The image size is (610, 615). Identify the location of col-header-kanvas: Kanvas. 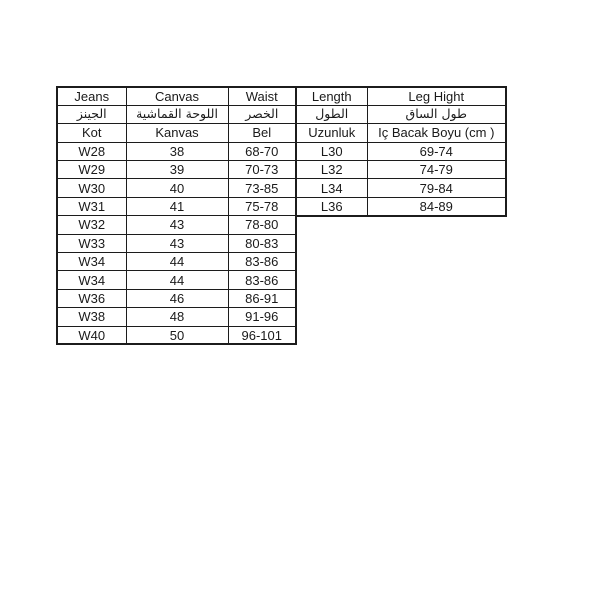
(177, 133).